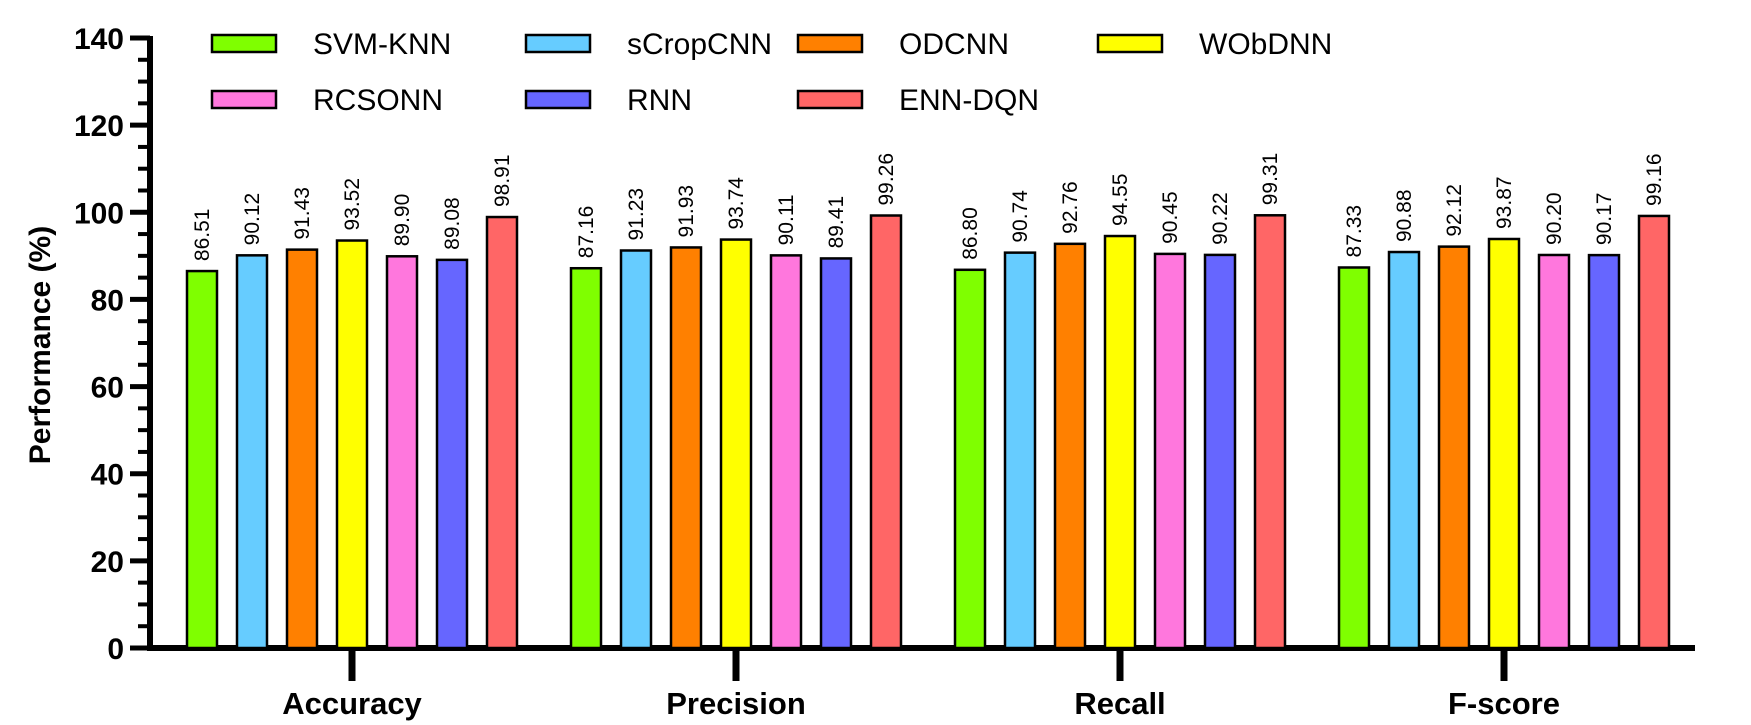  I want to click on data-label: 92.12, so click(1454, 210).